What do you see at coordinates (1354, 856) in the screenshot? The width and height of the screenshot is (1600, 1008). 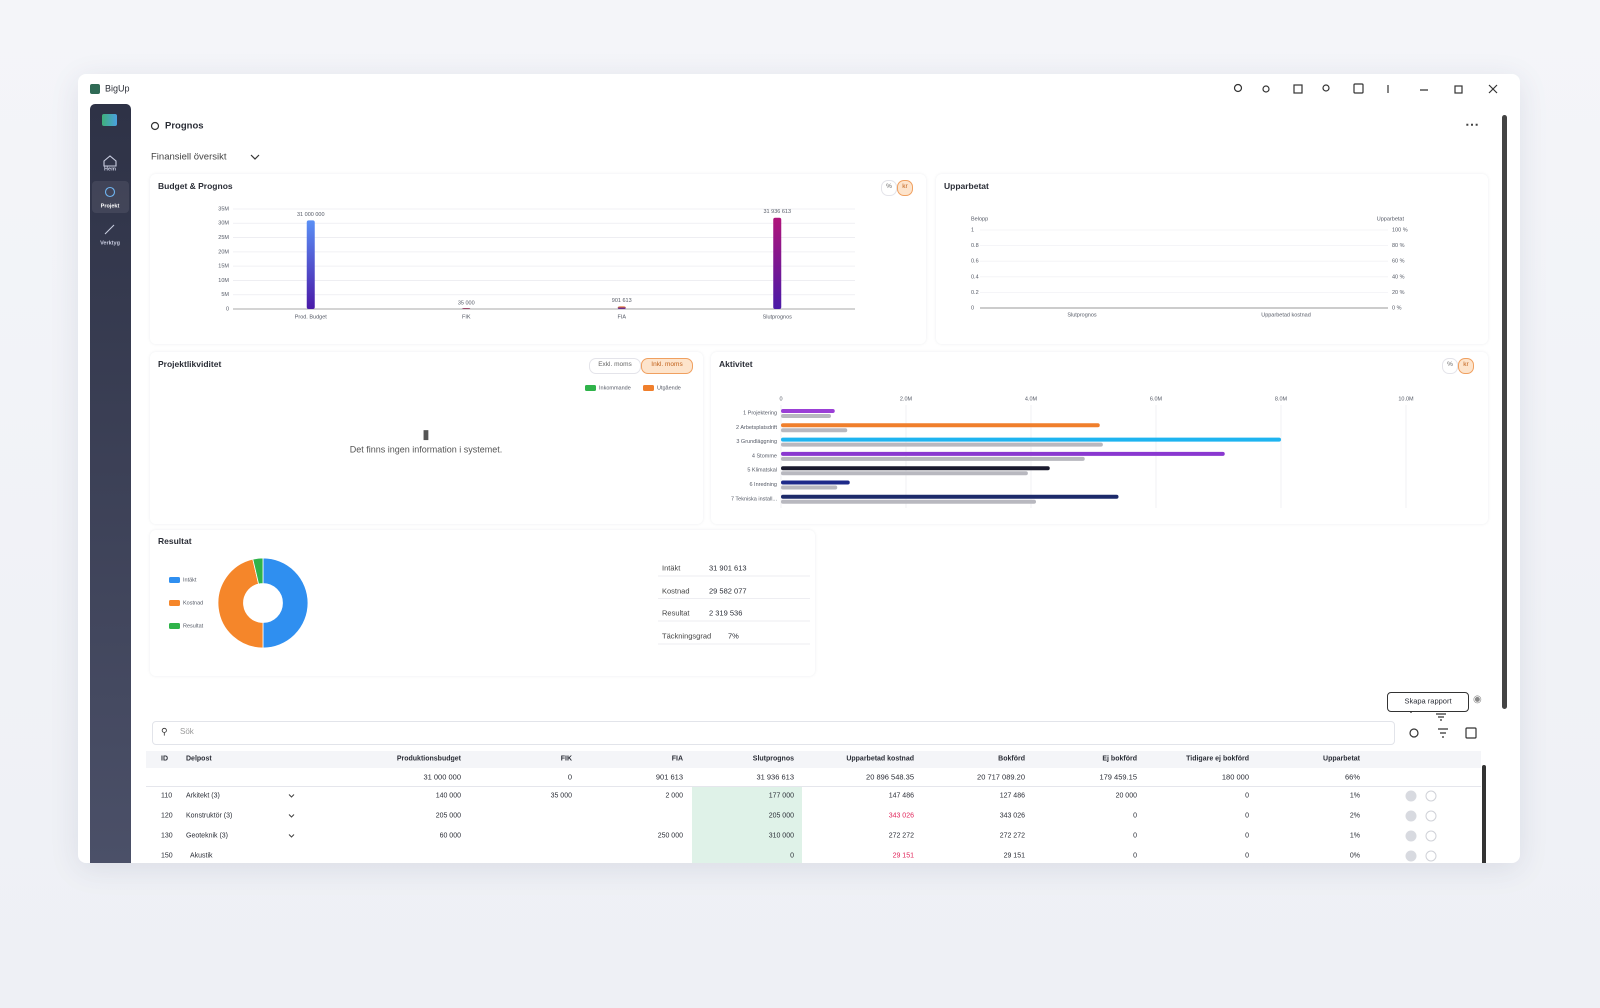 I see `table-cell: 0%` at bounding box center [1354, 856].